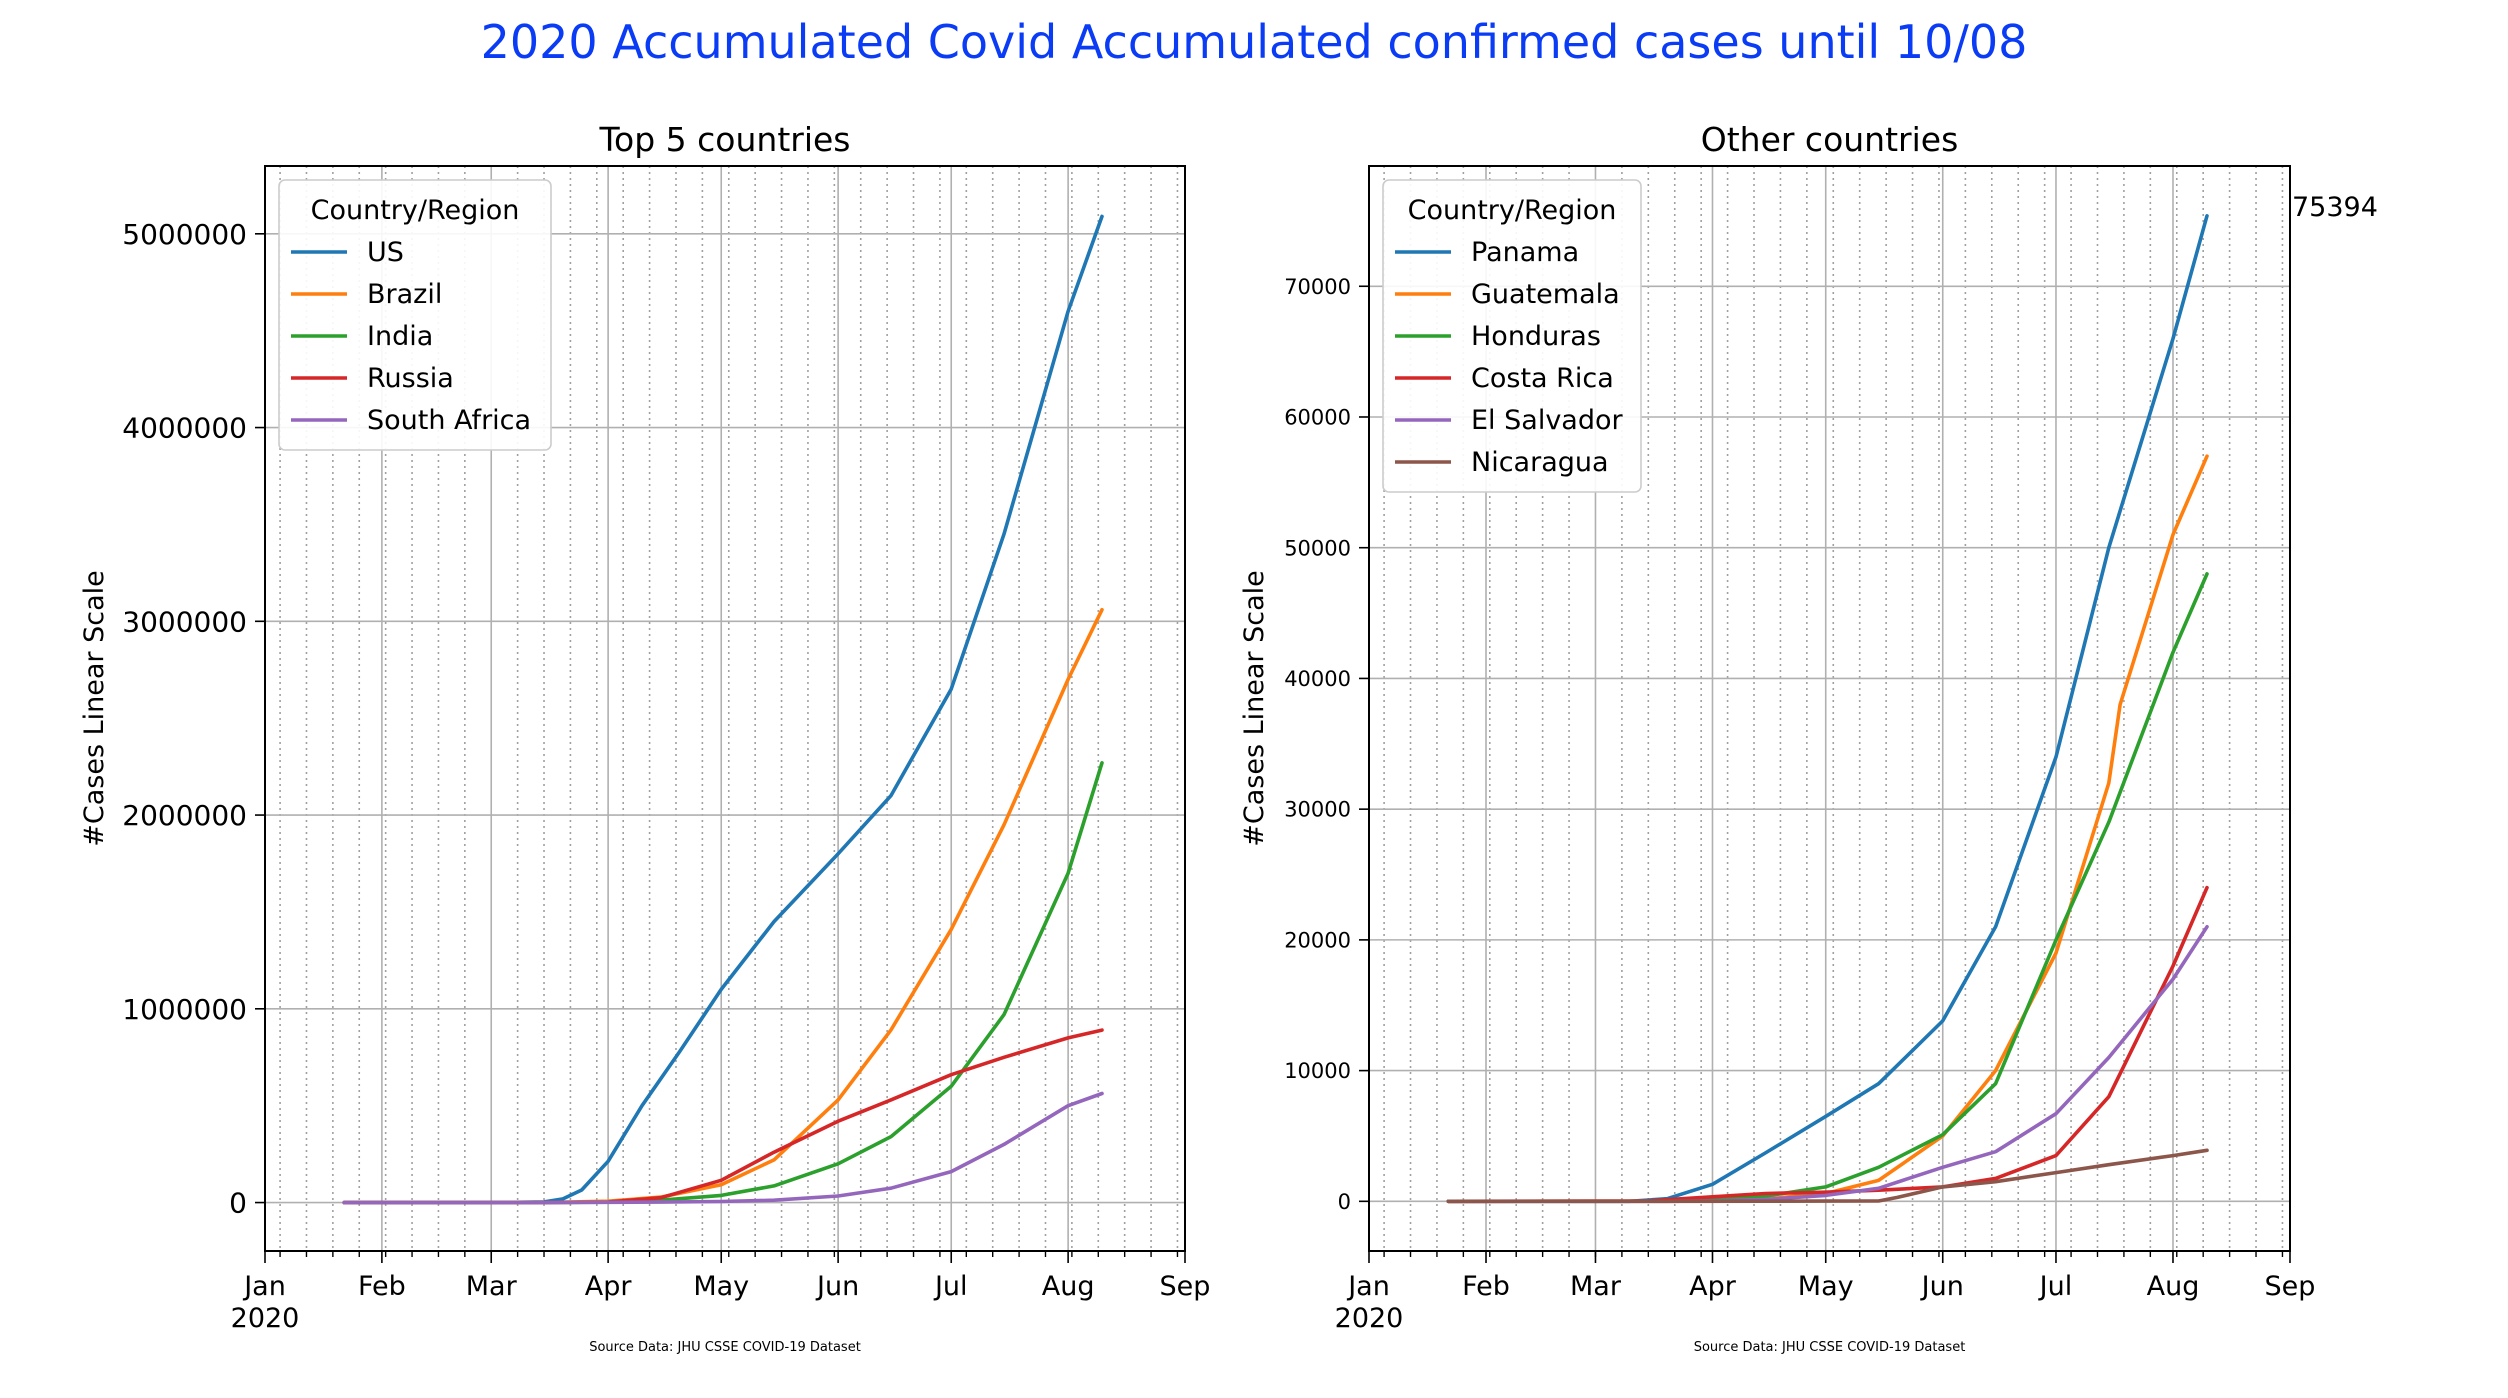  I want to click on y-tick-label: 5000000, so click(184, 234).